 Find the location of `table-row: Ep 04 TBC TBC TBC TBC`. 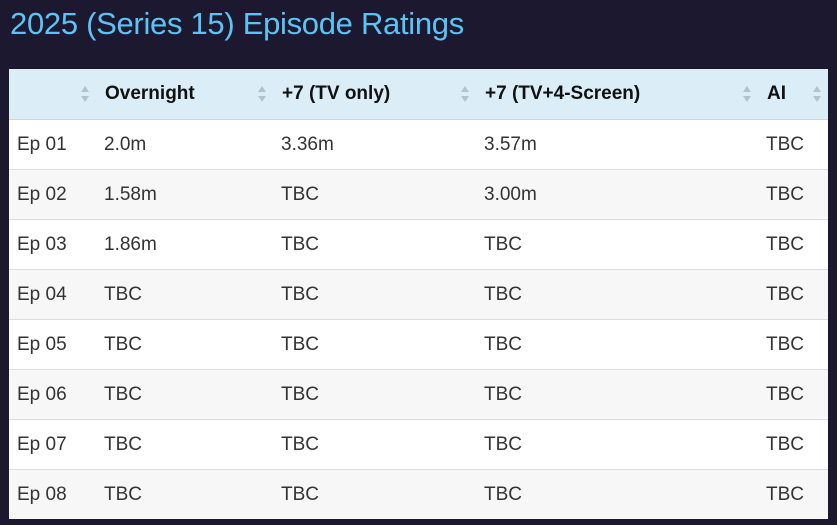

table-row: Ep 04 TBC TBC TBC TBC is located at coordinates (418, 294).